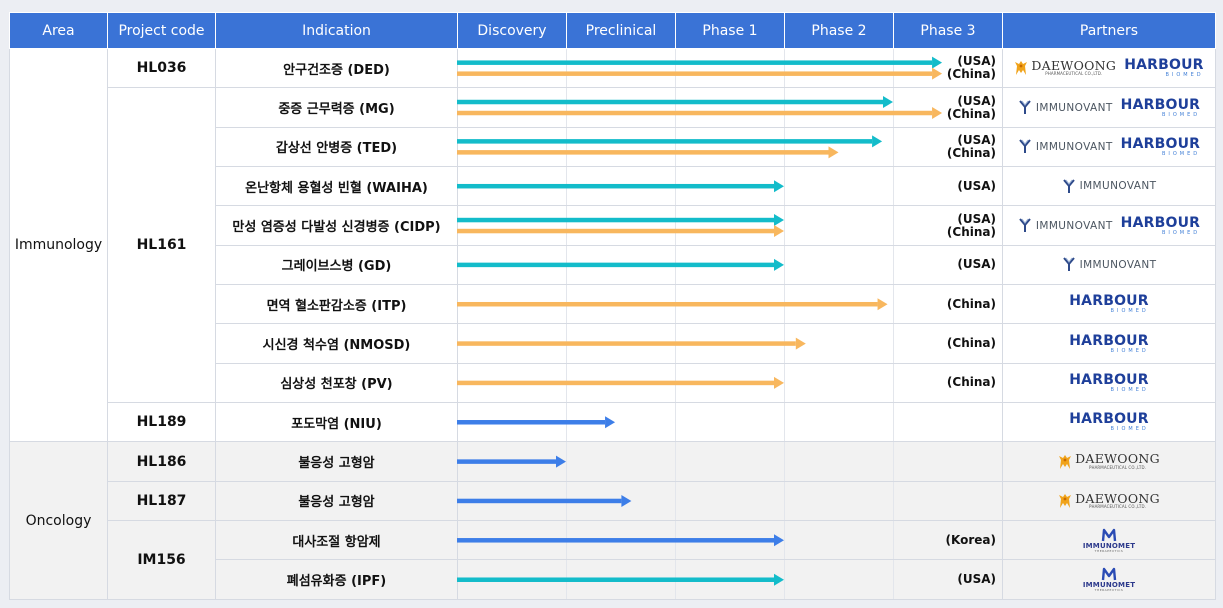  I want to click on partner-logos: HARBOUR BIOMED, so click(1109, 344).